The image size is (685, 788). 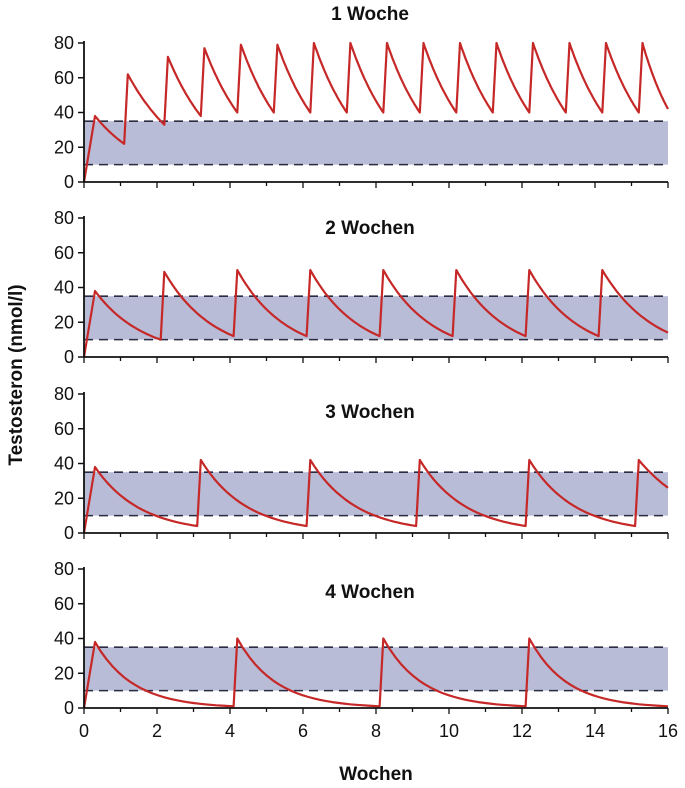 What do you see at coordinates (230, 731) in the screenshot?
I see `x-tick-label: 4` at bounding box center [230, 731].